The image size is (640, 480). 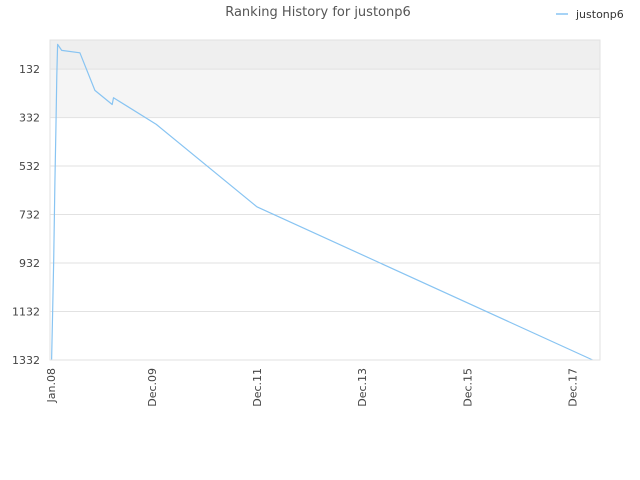 What do you see at coordinates (29, 118) in the screenshot?
I see `y-tick-label: 332` at bounding box center [29, 118].